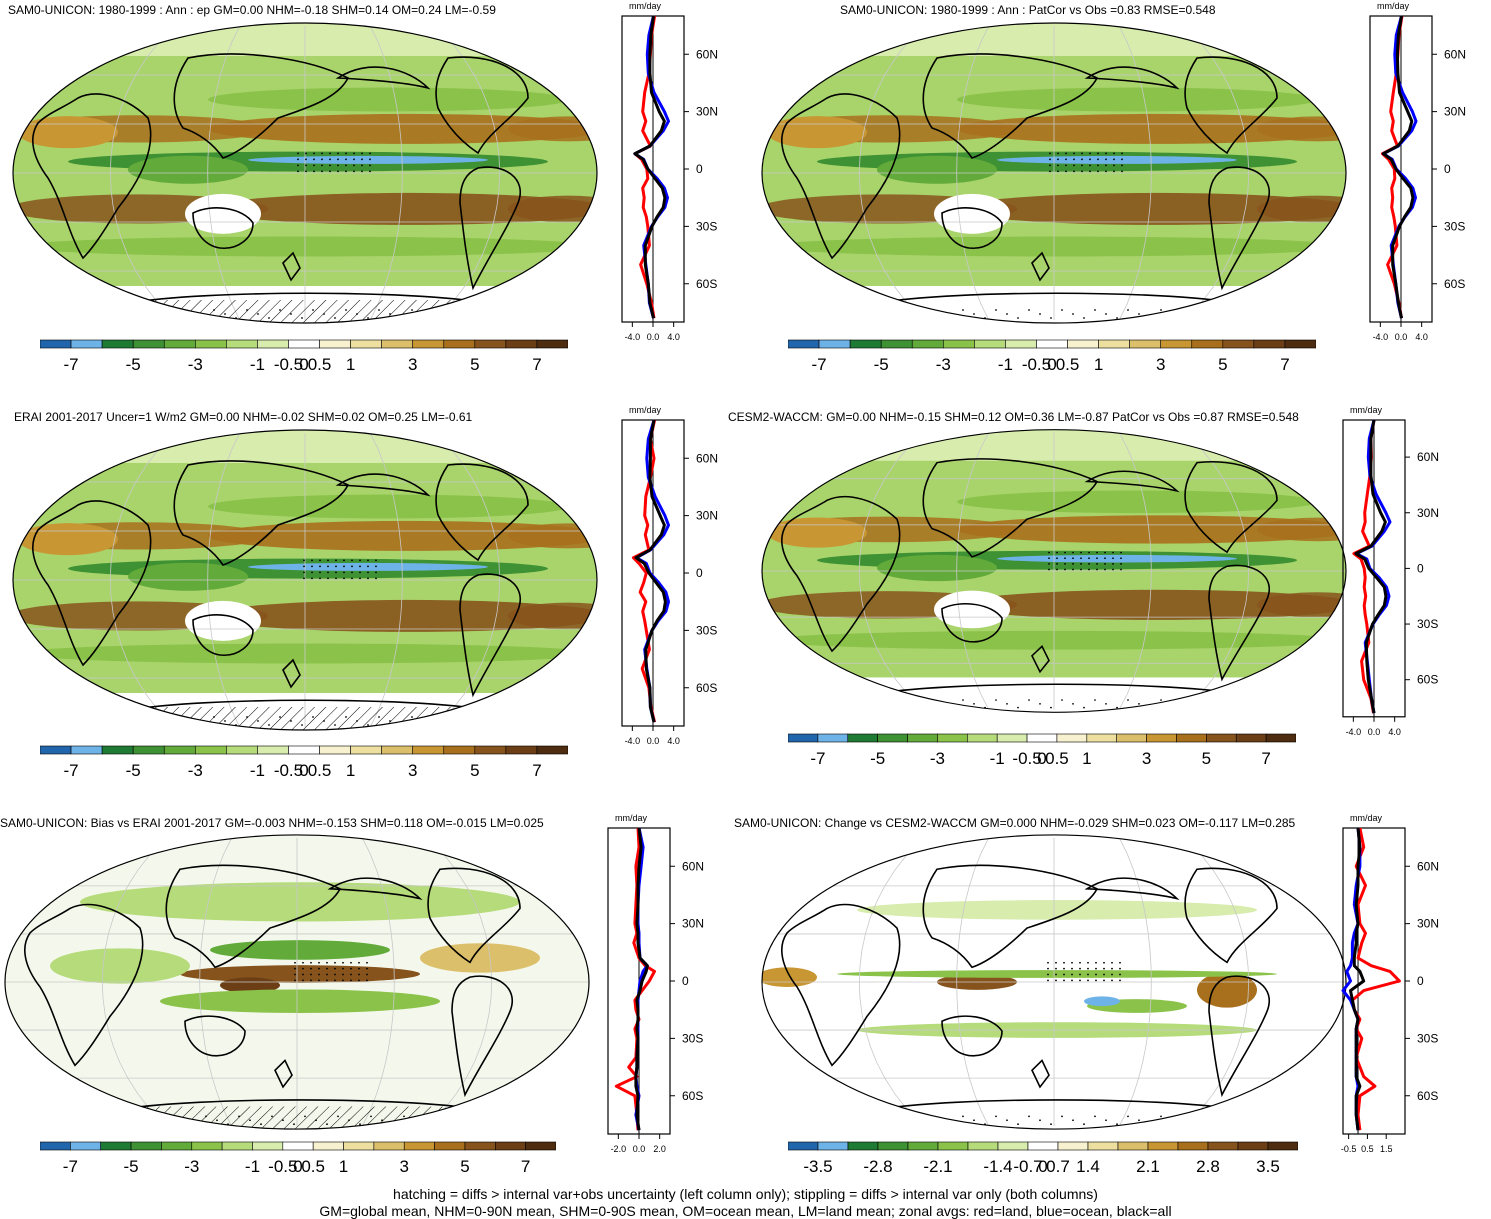  What do you see at coordinates (1268, 1166) in the screenshot?
I see `colorbar-label: 3.5` at bounding box center [1268, 1166].